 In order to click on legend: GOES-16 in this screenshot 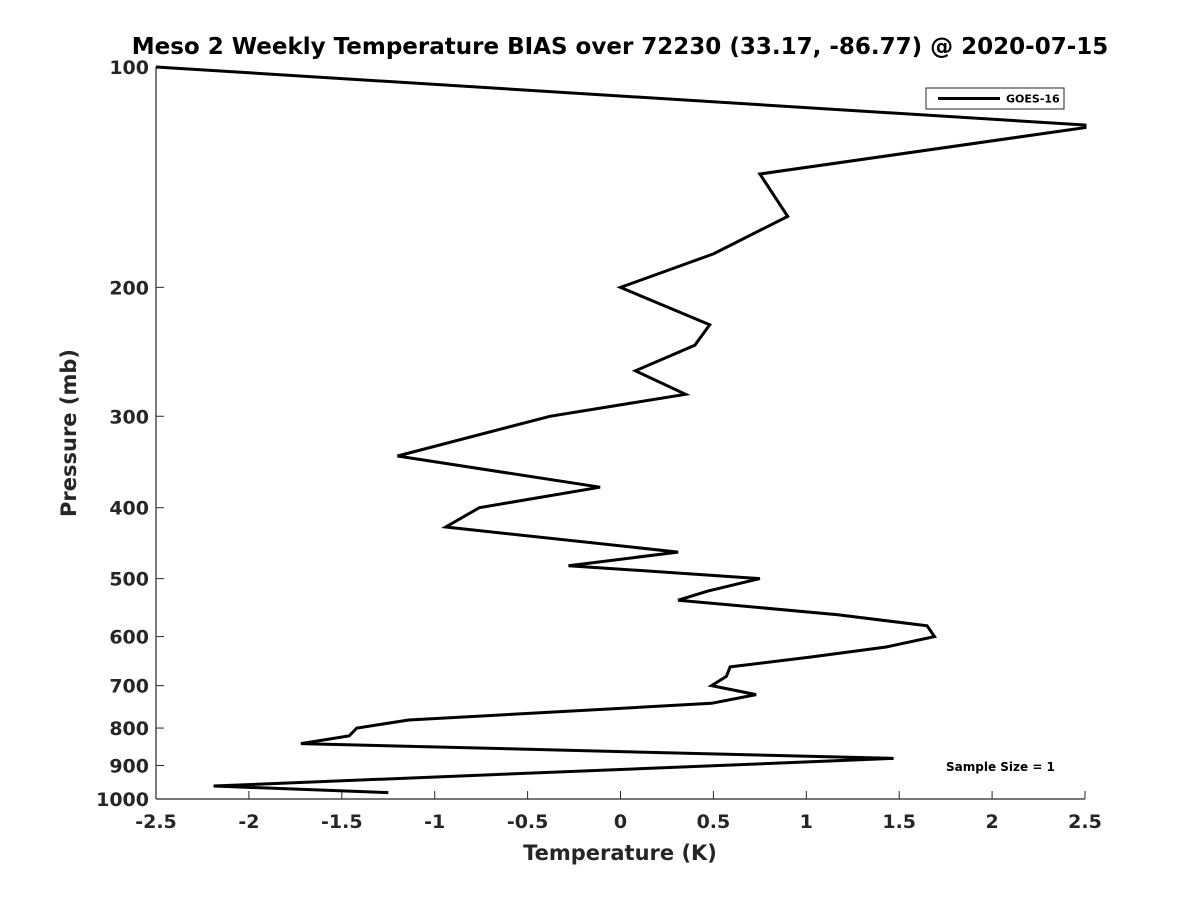, I will do `click(995, 98)`.